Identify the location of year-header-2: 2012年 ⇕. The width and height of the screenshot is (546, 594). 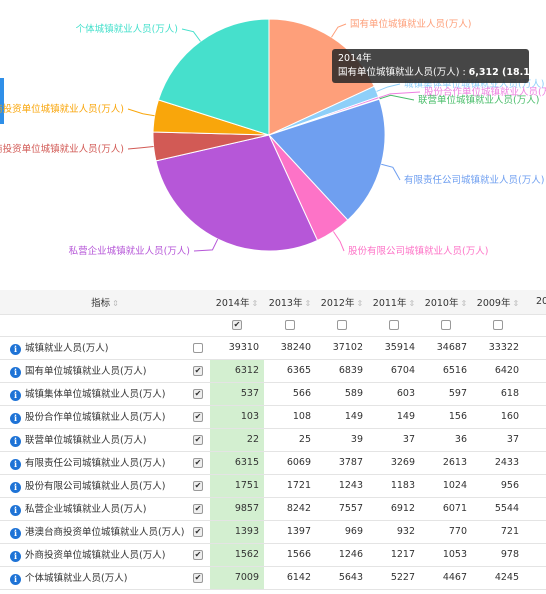
(342, 302).